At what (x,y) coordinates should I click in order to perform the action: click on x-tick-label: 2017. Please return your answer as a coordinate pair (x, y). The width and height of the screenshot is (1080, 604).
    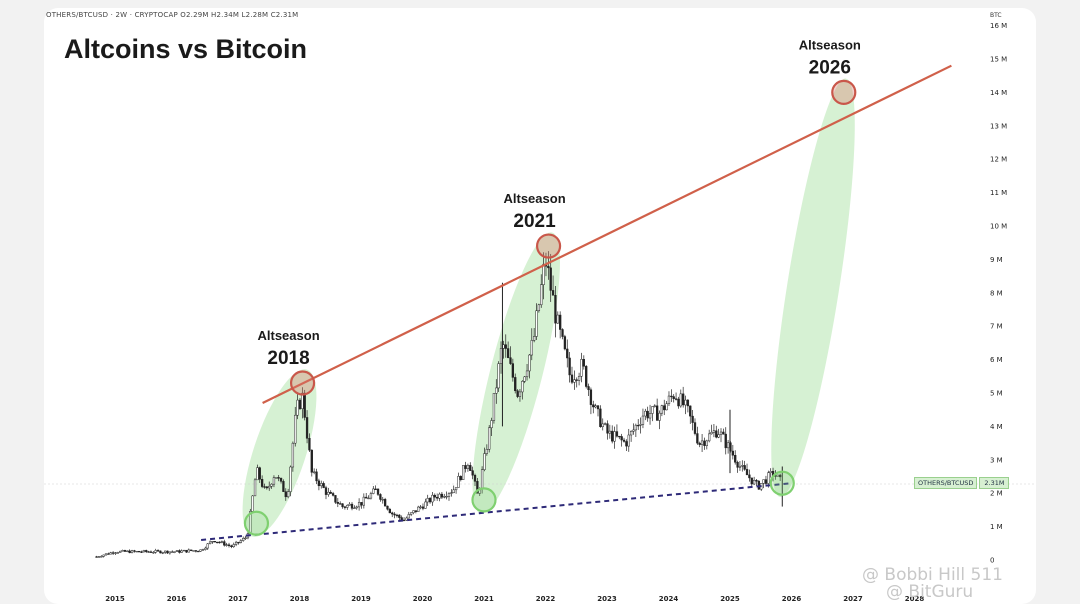
    Looking at the image, I should click on (238, 599).